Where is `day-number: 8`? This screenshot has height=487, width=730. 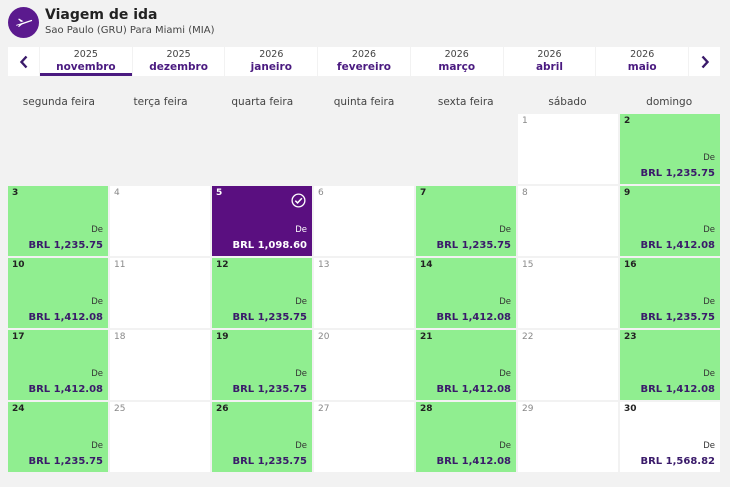
day-number: 8 is located at coordinates (525, 193).